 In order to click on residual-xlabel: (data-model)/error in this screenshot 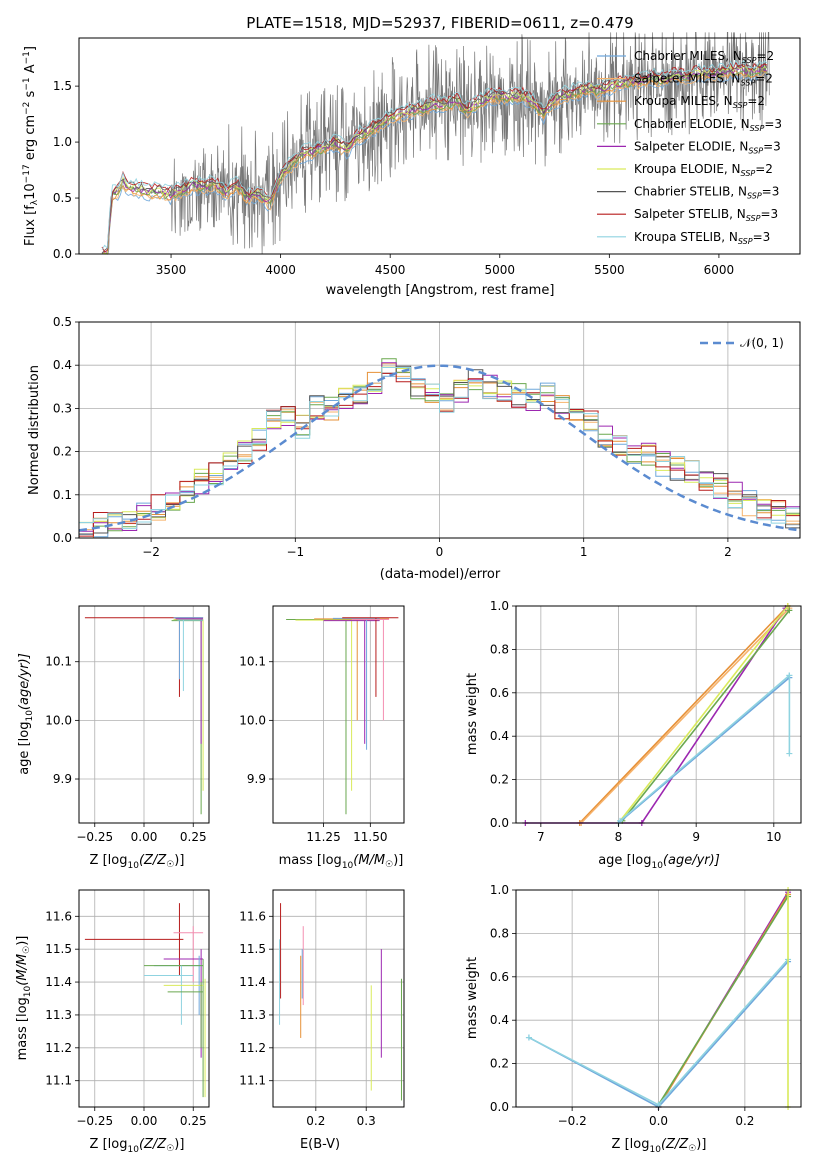, I will do `click(440, 574)`.